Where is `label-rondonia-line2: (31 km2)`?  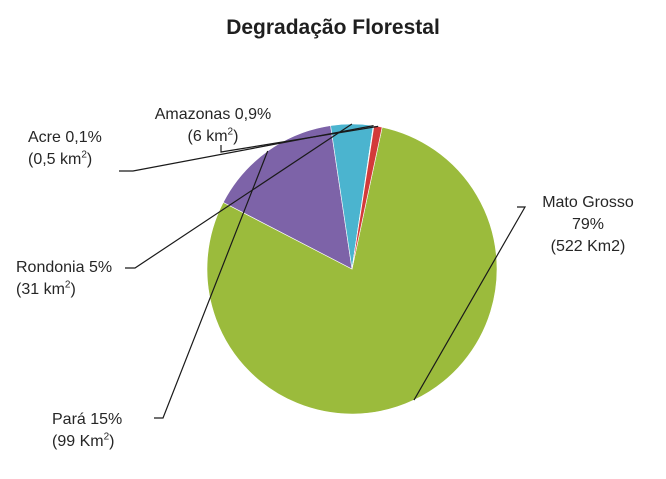
label-rondonia-line2: (31 km2) is located at coordinates (46, 288).